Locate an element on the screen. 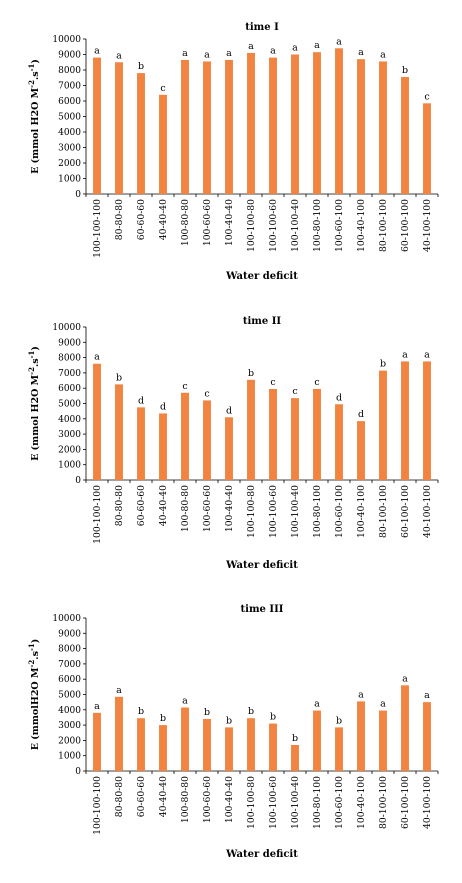  y-tick-label: 10000 is located at coordinates (66, 619).